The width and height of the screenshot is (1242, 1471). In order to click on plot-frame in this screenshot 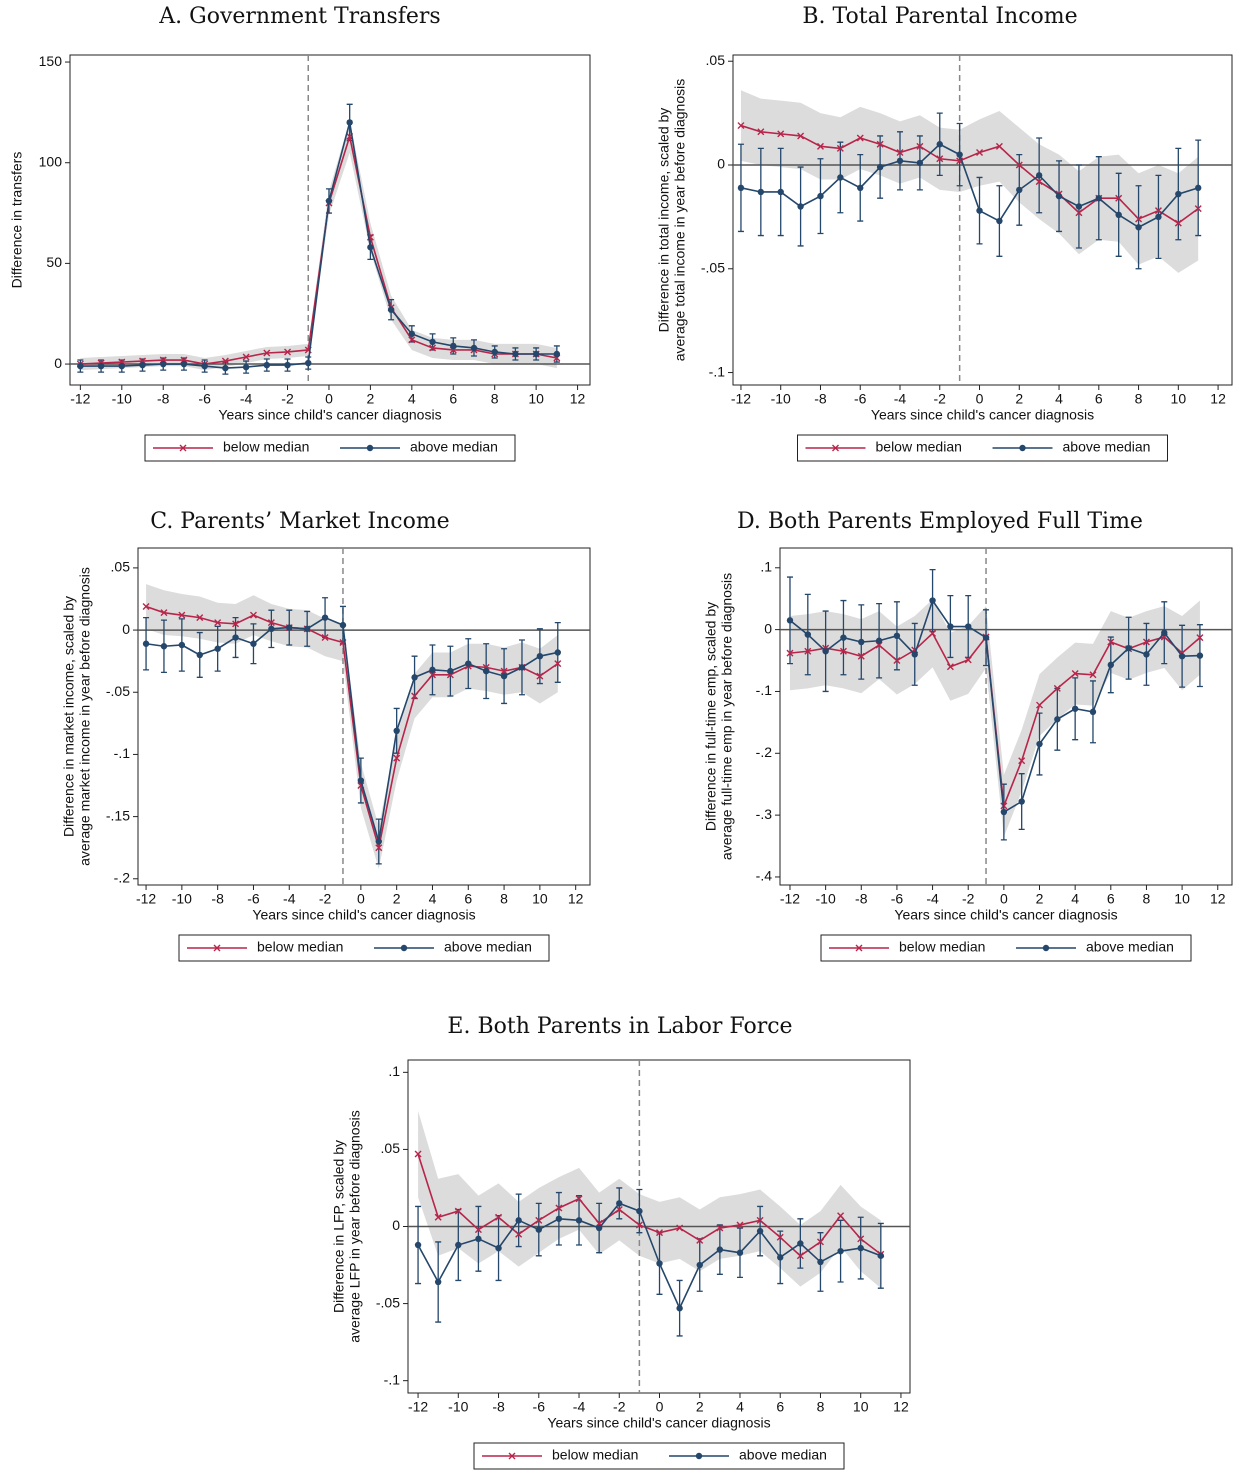, I will do `click(1006, 716)`.